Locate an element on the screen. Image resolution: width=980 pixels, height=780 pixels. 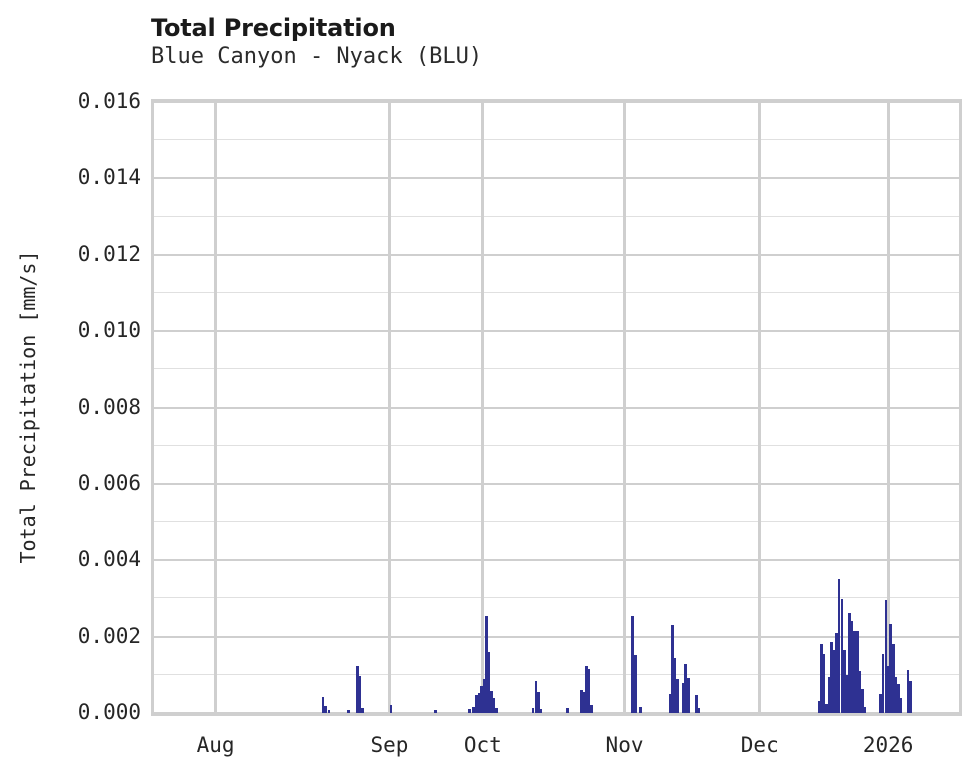
y-axis-tick: 0.006 is located at coordinates (109, 482).